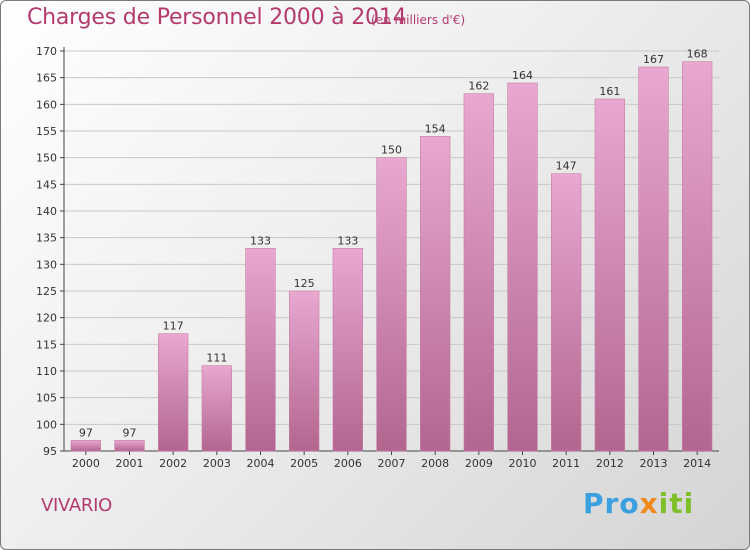 The height and width of the screenshot is (550, 750). What do you see at coordinates (391, 304) in the screenshot?
I see `bar-2007` at bounding box center [391, 304].